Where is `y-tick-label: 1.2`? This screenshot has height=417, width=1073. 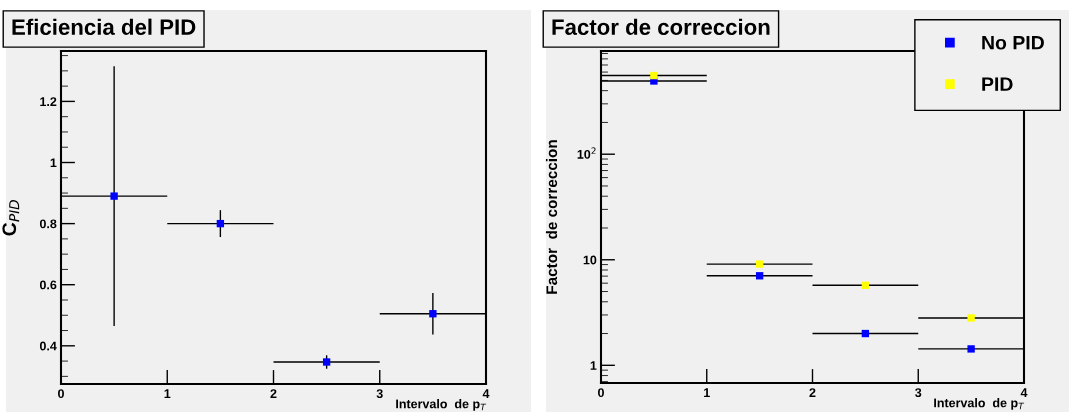 y-tick-label: 1.2 is located at coordinates (48, 101).